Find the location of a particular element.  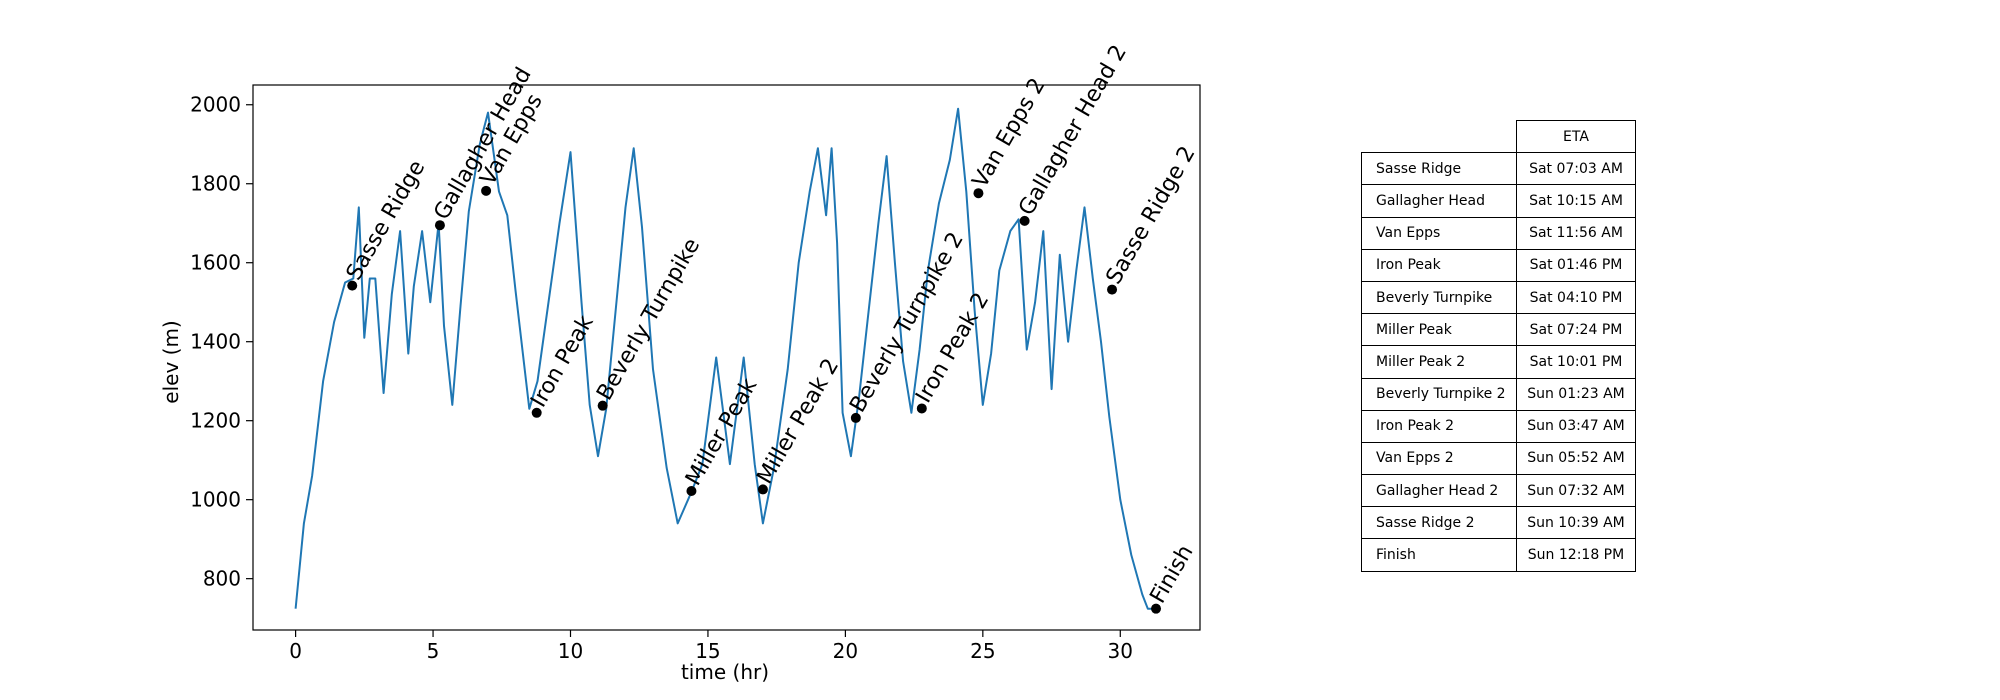

eta-table-header-row: ETA is located at coordinates (1499, 136).